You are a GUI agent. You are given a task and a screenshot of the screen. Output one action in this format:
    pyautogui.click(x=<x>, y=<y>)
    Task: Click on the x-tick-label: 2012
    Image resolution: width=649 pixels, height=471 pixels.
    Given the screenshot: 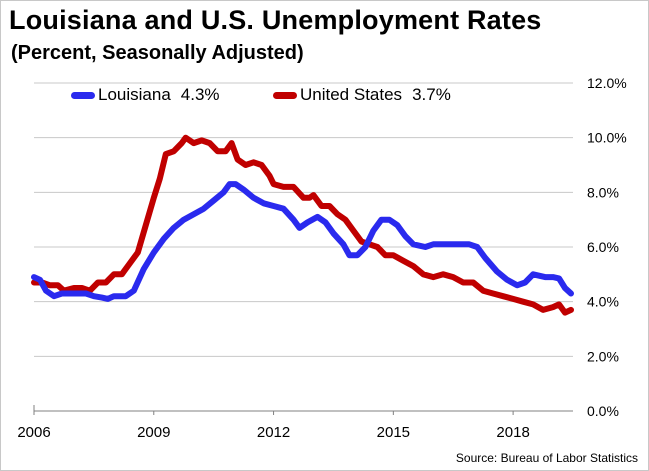 What is the action you would take?
    pyautogui.click(x=273, y=432)
    